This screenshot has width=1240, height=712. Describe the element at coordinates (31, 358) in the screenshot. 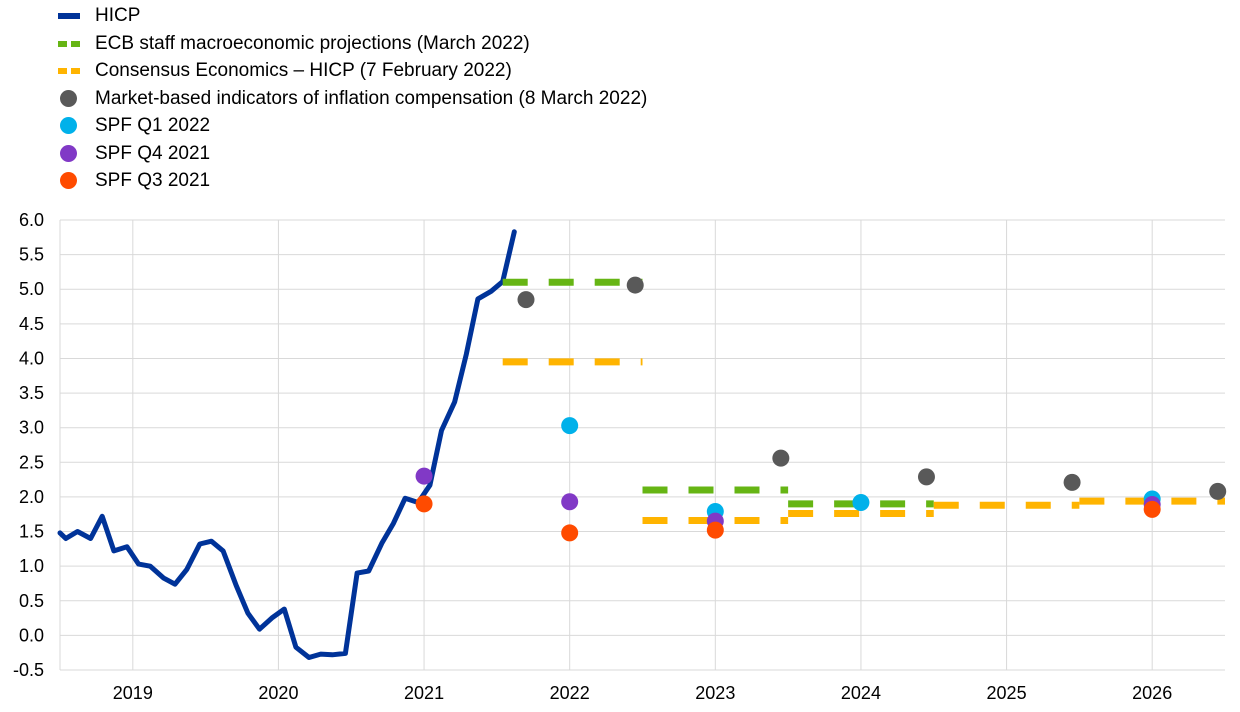

I see `y-tick-label: 4.0` at that location.